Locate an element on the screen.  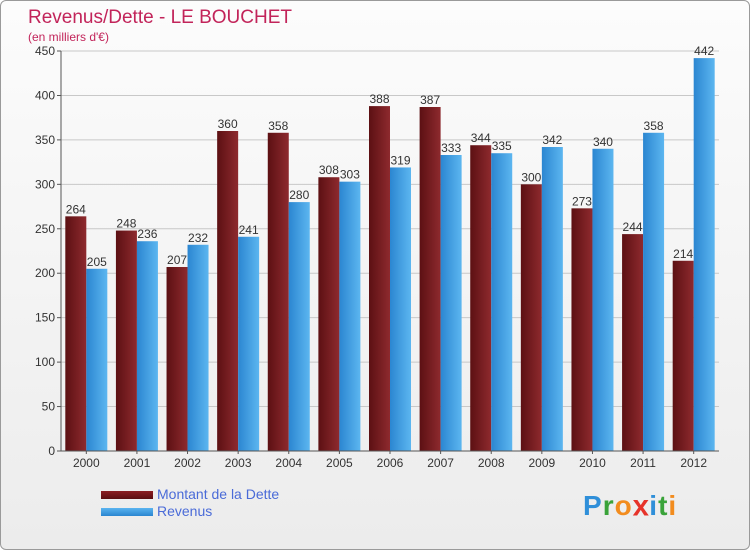
x-tick-label: 2000 is located at coordinates (86, 463).